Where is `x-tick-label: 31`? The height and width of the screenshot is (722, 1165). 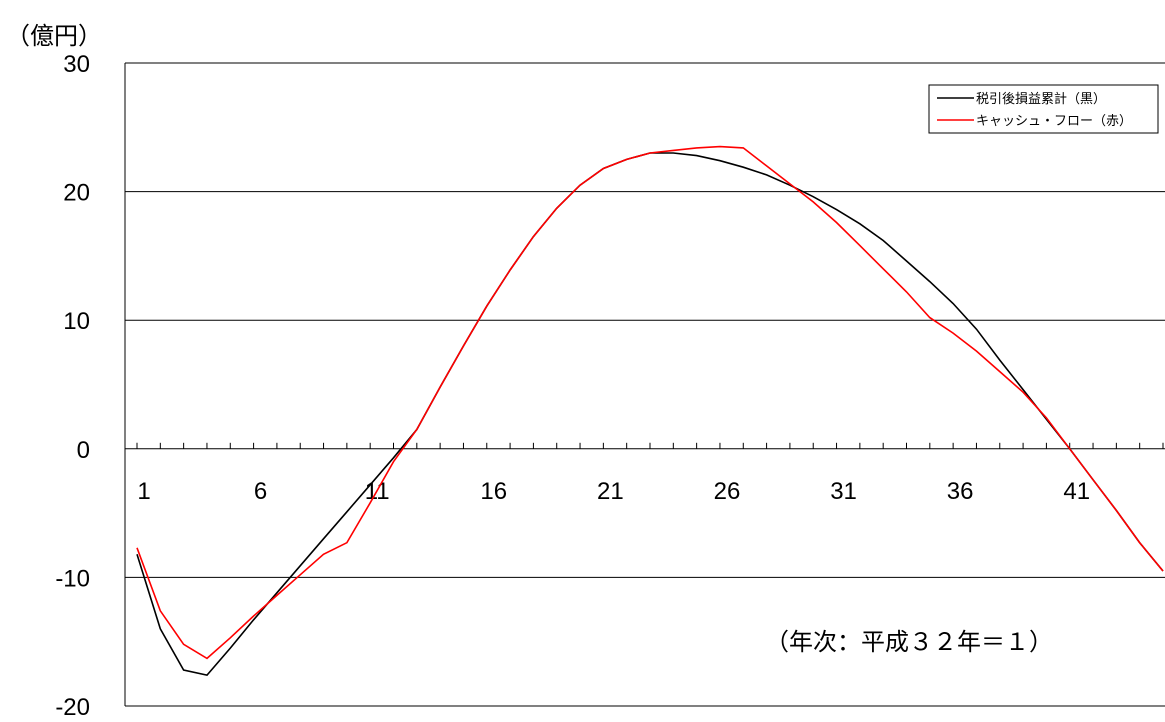
x-tick-label: 31 is located at coordinates (843, 491).